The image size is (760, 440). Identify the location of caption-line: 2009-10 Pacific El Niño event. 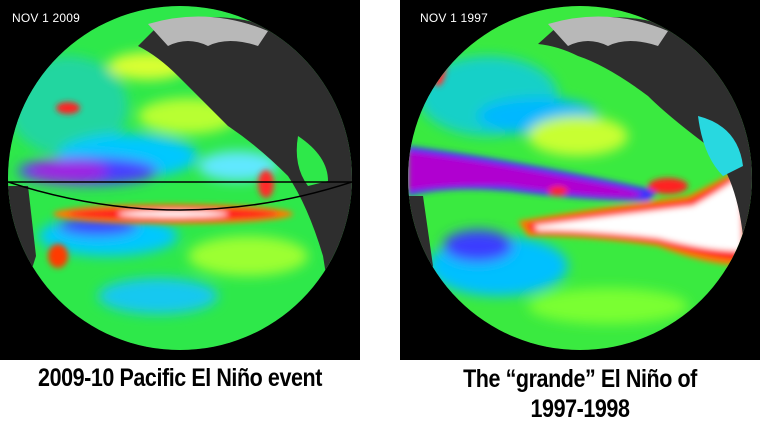
(180, 378).